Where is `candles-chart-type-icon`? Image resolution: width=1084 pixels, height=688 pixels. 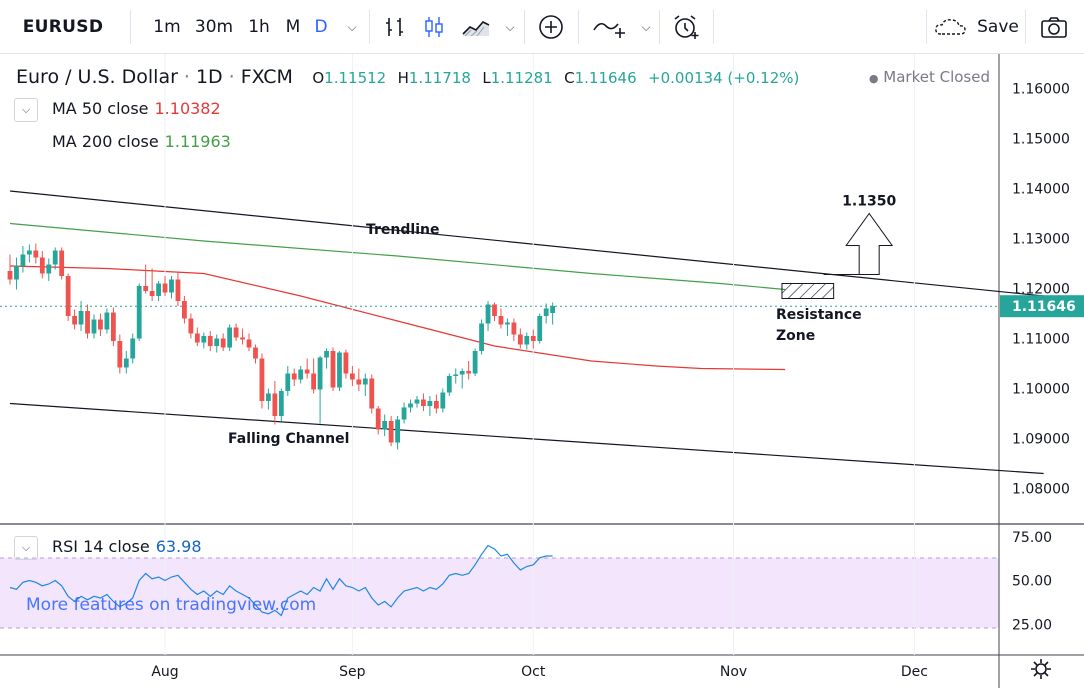 candles-chart-type-icon is located at coordinates (434, 27).